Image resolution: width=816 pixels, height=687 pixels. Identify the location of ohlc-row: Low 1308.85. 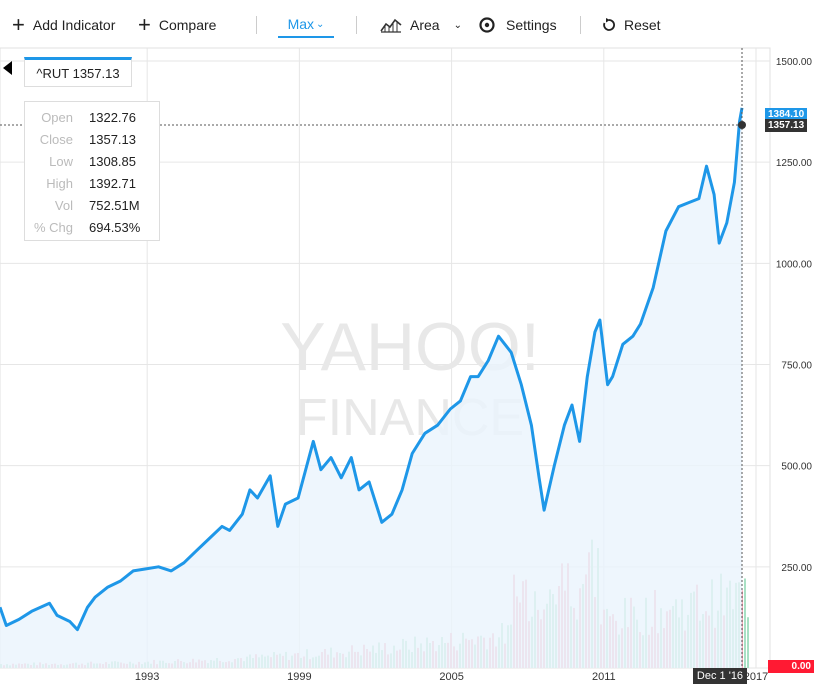
(92, 161).